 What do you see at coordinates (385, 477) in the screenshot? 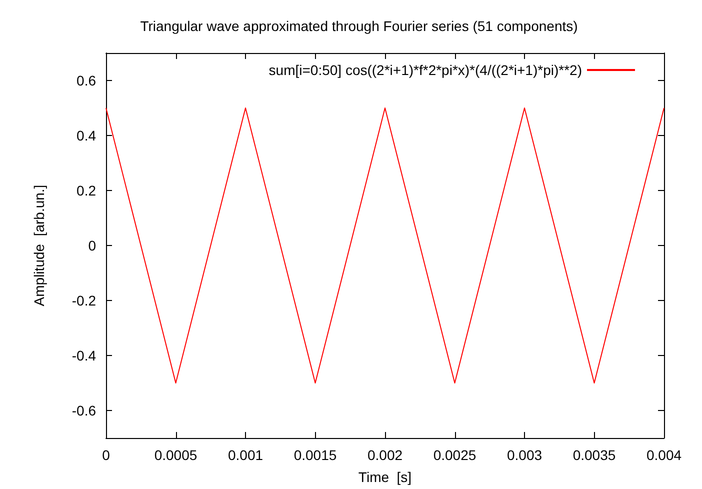
I see `x-axis-title: Time [s]` at bounding box center [385, 477].